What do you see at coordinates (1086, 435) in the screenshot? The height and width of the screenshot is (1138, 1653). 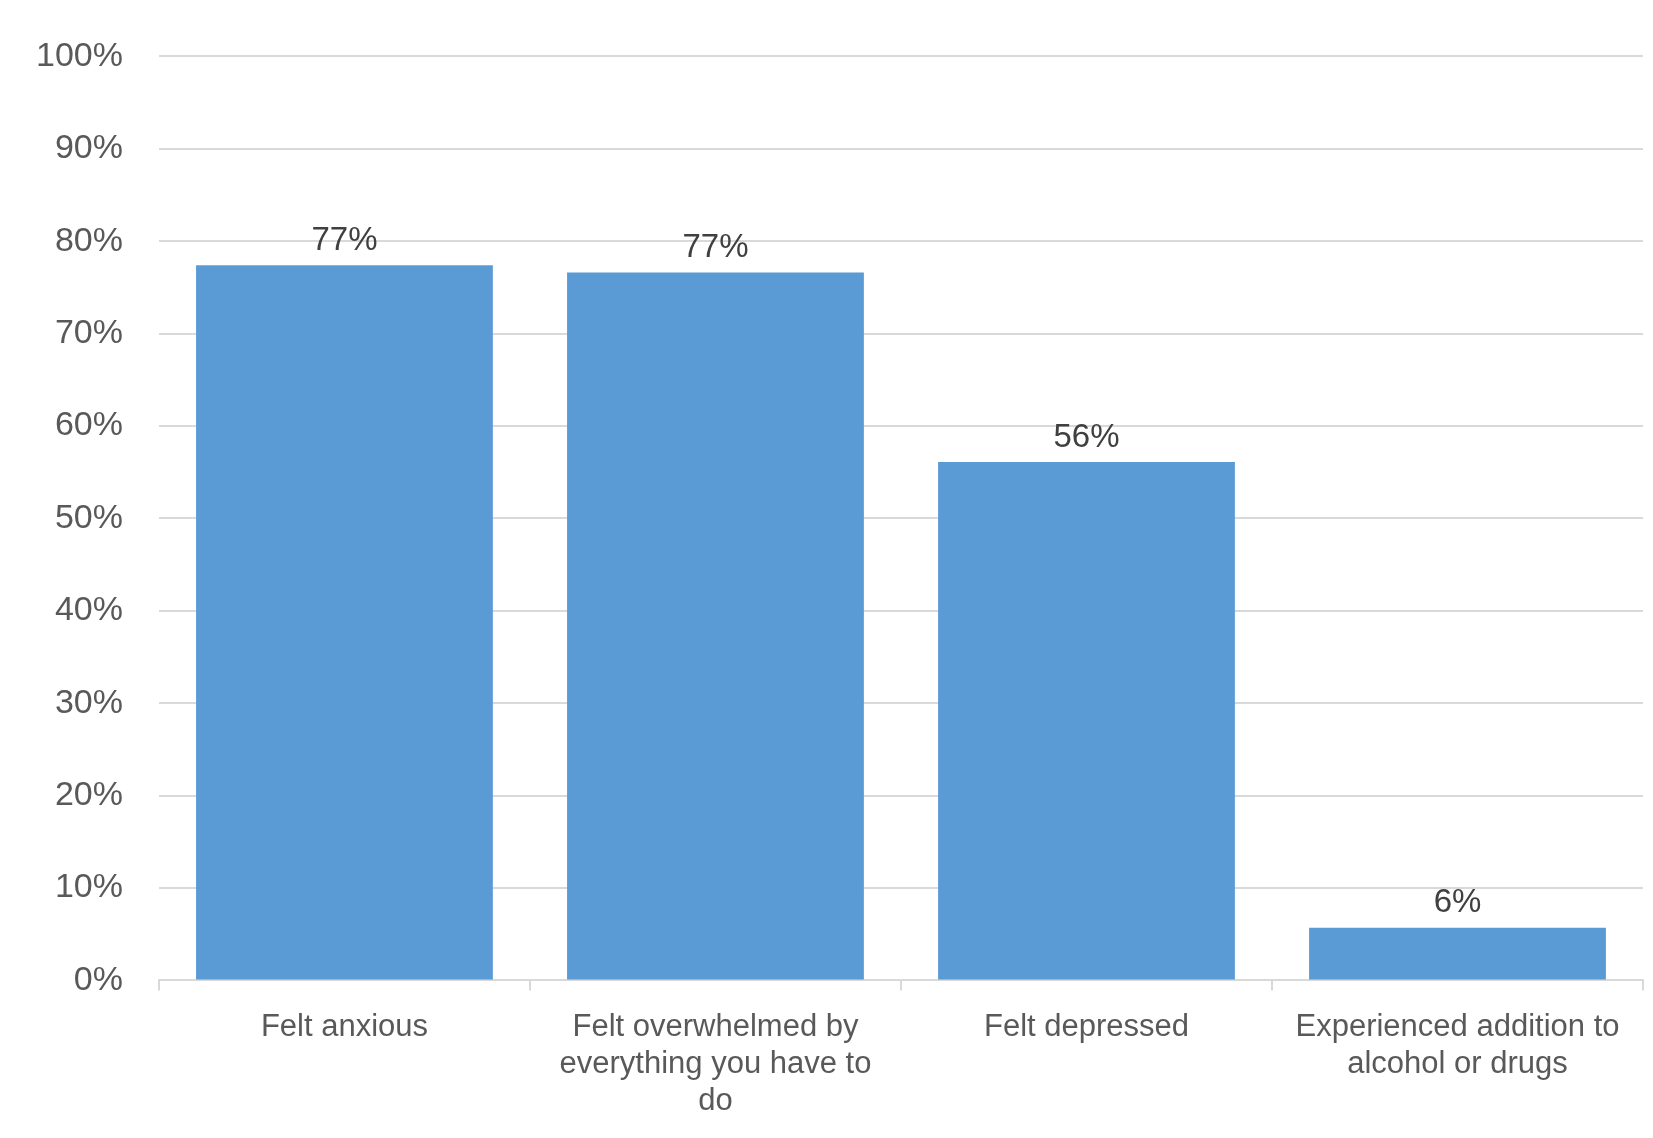 I see `data-label: 56%` at bounding box center [1086, 435].